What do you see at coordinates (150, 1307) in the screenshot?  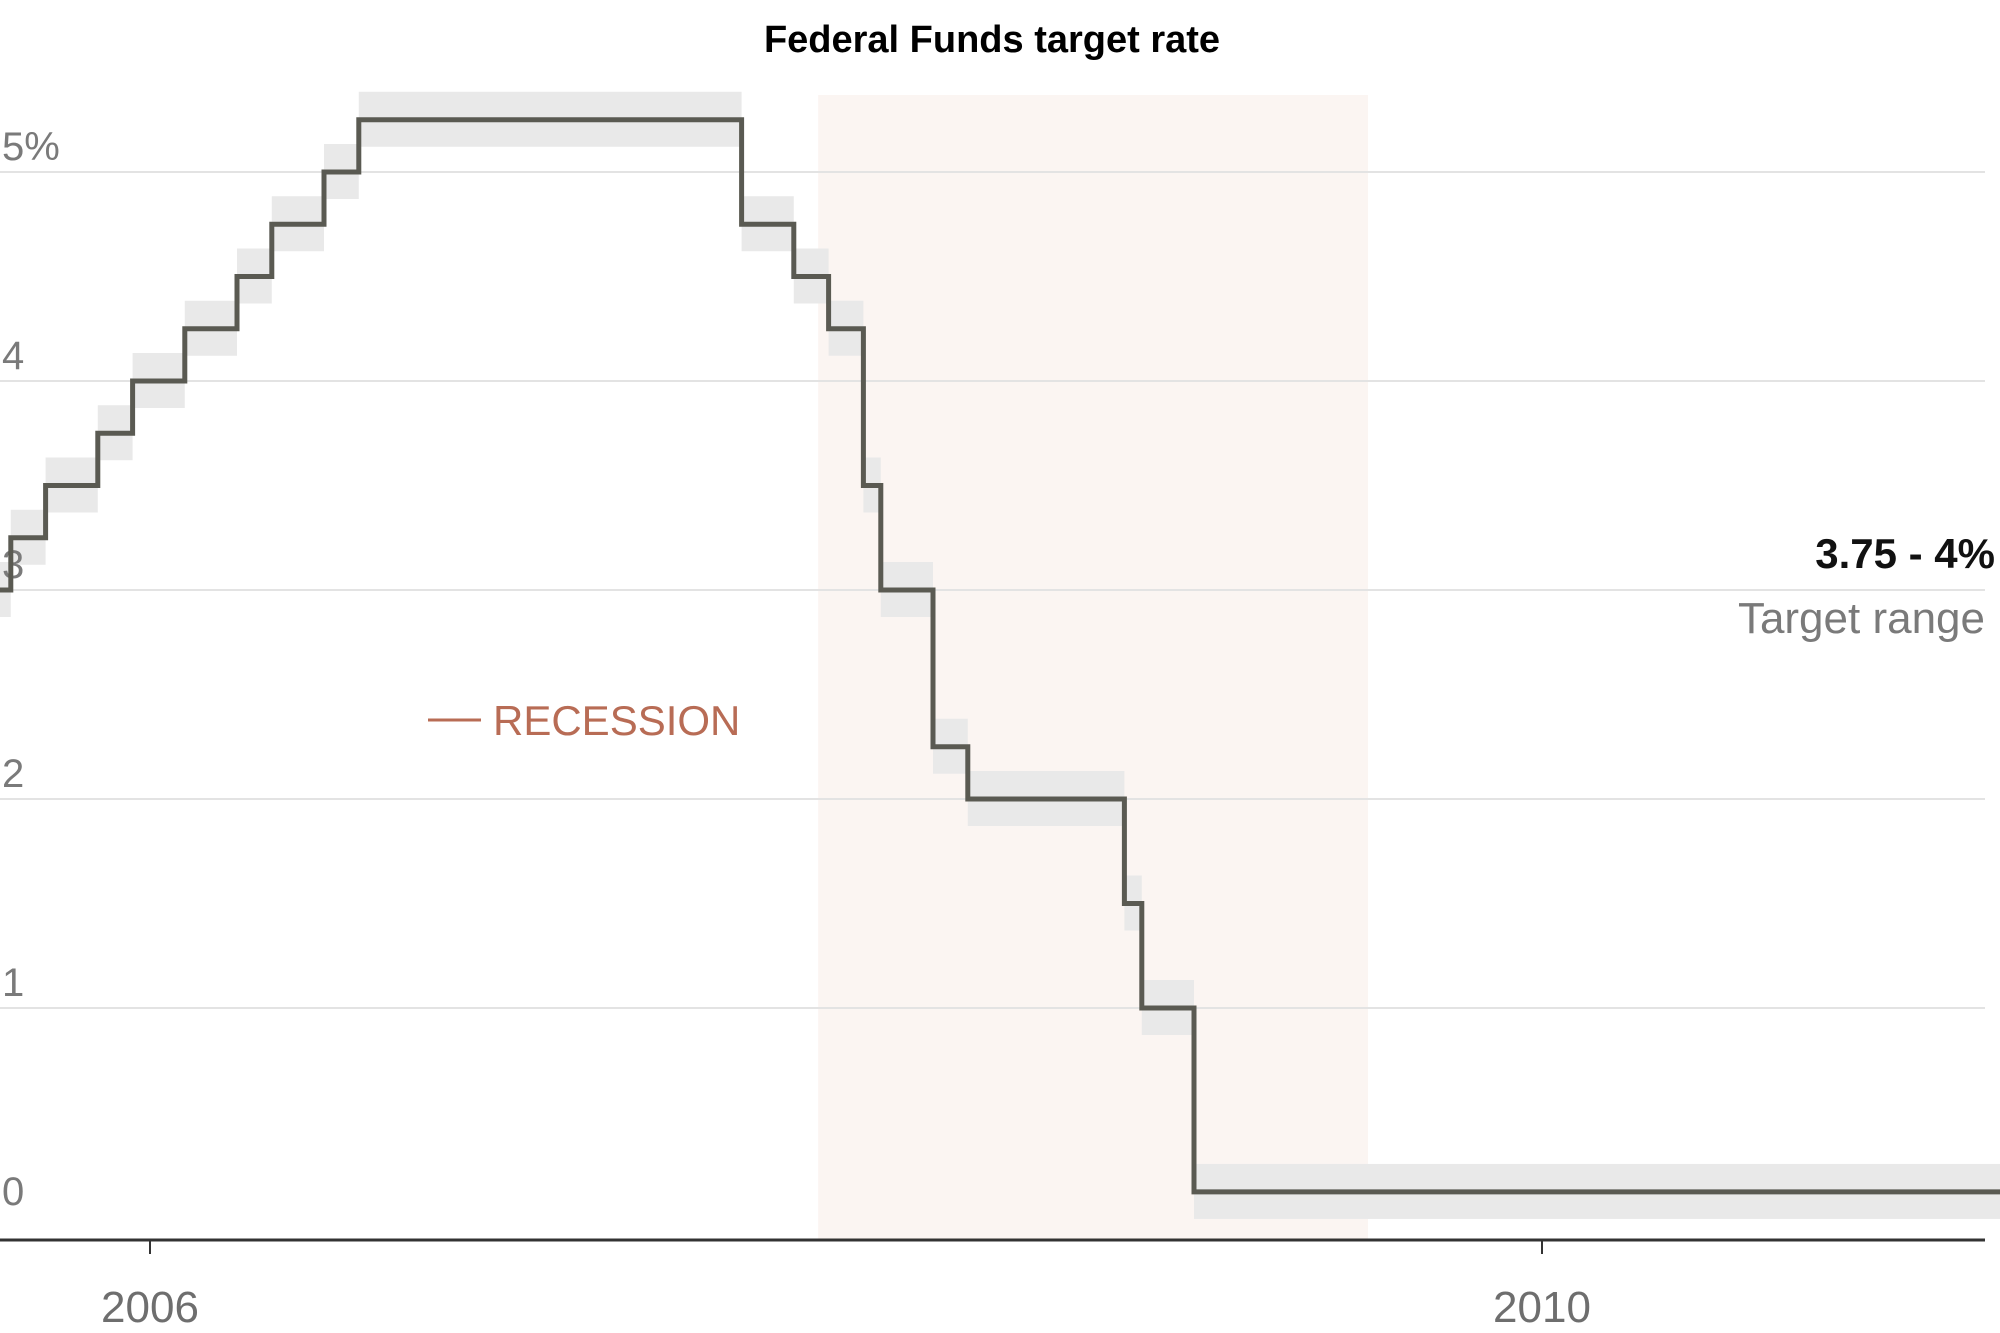 I see `x-tick-label: 2006` at bounding box center [150, 1307].